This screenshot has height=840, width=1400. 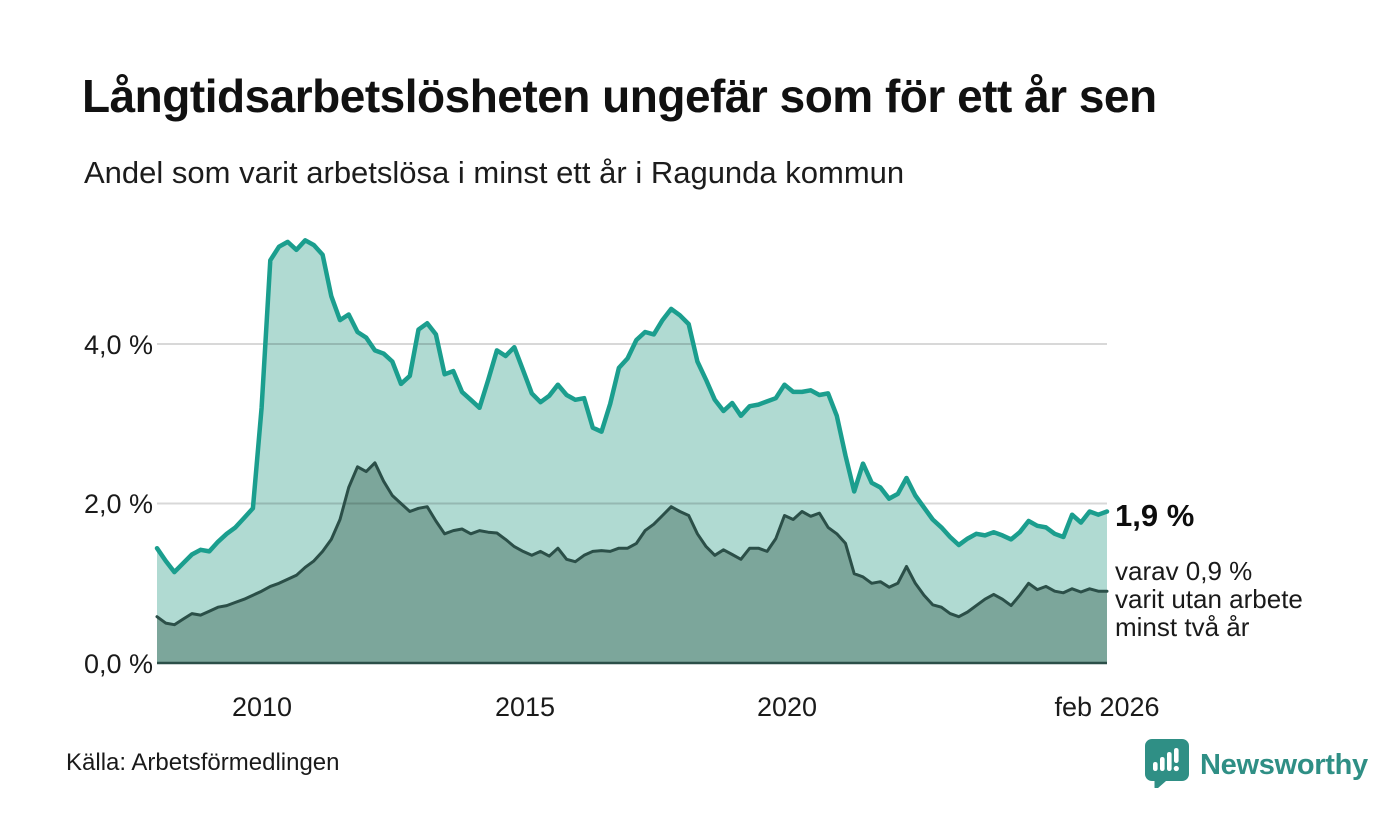 What do you see at coordinates (118, 345) in the screenshot?
I see `y-tick-4: 4,0 %` at bounding box center [118, 345].